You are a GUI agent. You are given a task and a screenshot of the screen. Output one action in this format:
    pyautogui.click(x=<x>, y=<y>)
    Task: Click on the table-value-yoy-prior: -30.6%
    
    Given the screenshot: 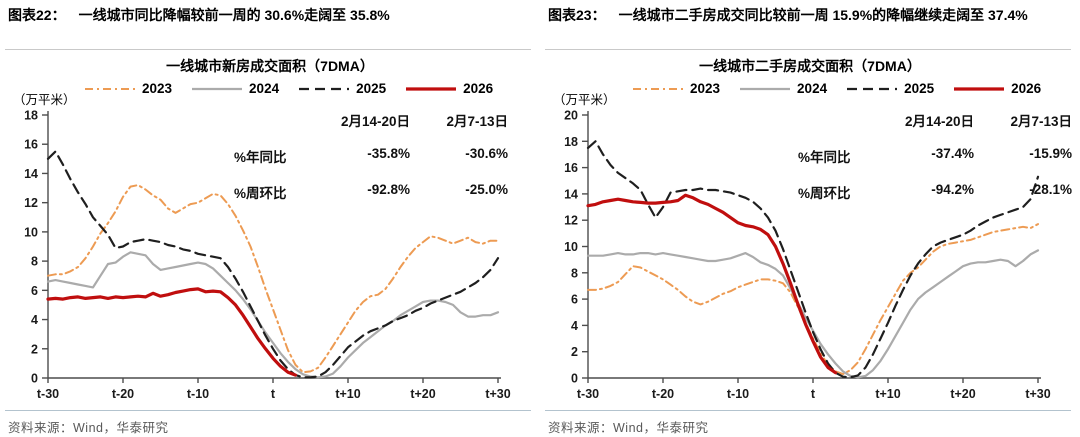 What is the action you would take?
    pyautogui.click(x=486, y=153)
    